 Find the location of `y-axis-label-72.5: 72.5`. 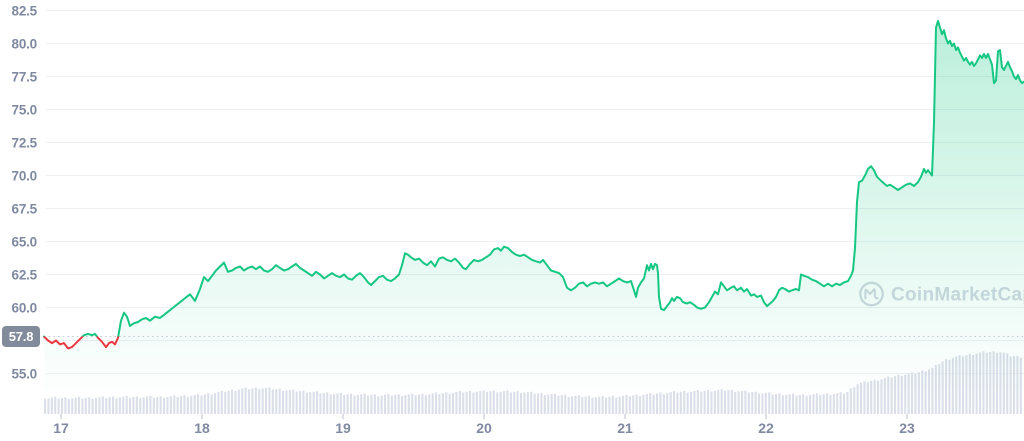

y-axis-label-72.5: 72.5 is located at coordinates (24, 142).